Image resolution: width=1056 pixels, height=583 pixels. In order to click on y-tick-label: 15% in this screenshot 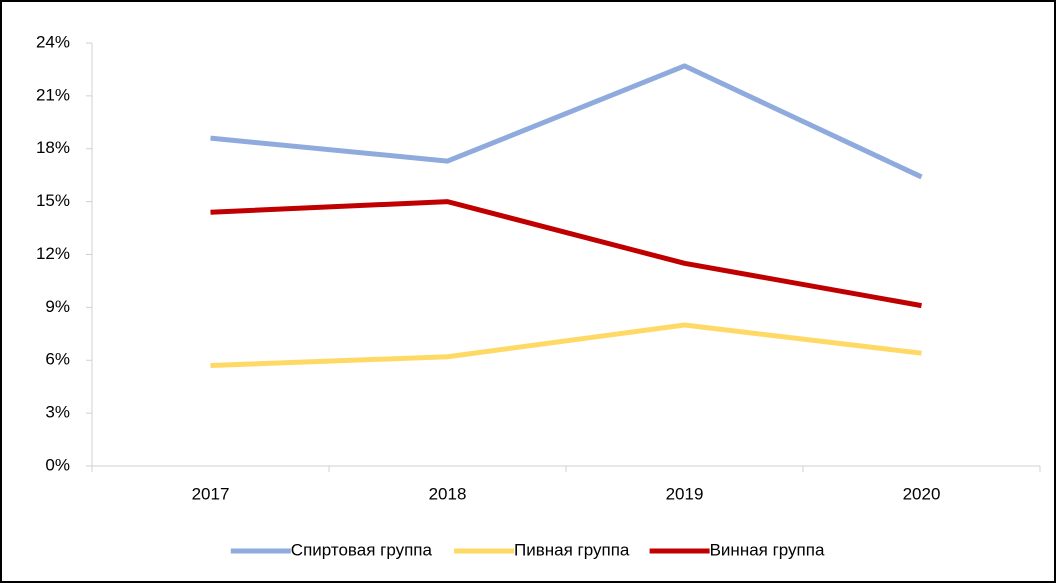, I will do `click(53, 200)`.